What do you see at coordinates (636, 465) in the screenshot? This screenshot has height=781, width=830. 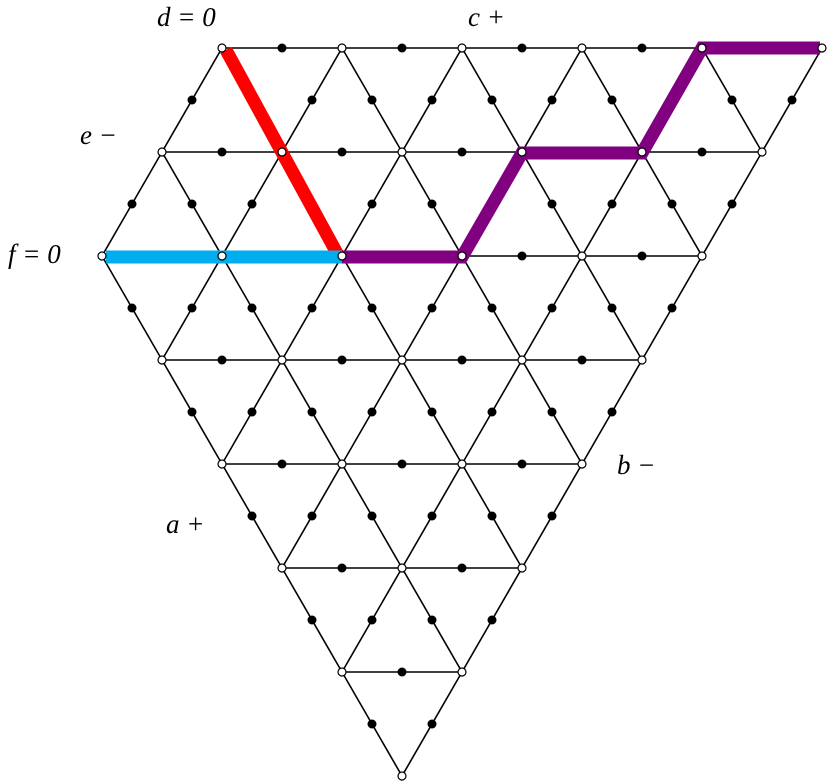 I see `label: b −` at bounding box center [636, 465].